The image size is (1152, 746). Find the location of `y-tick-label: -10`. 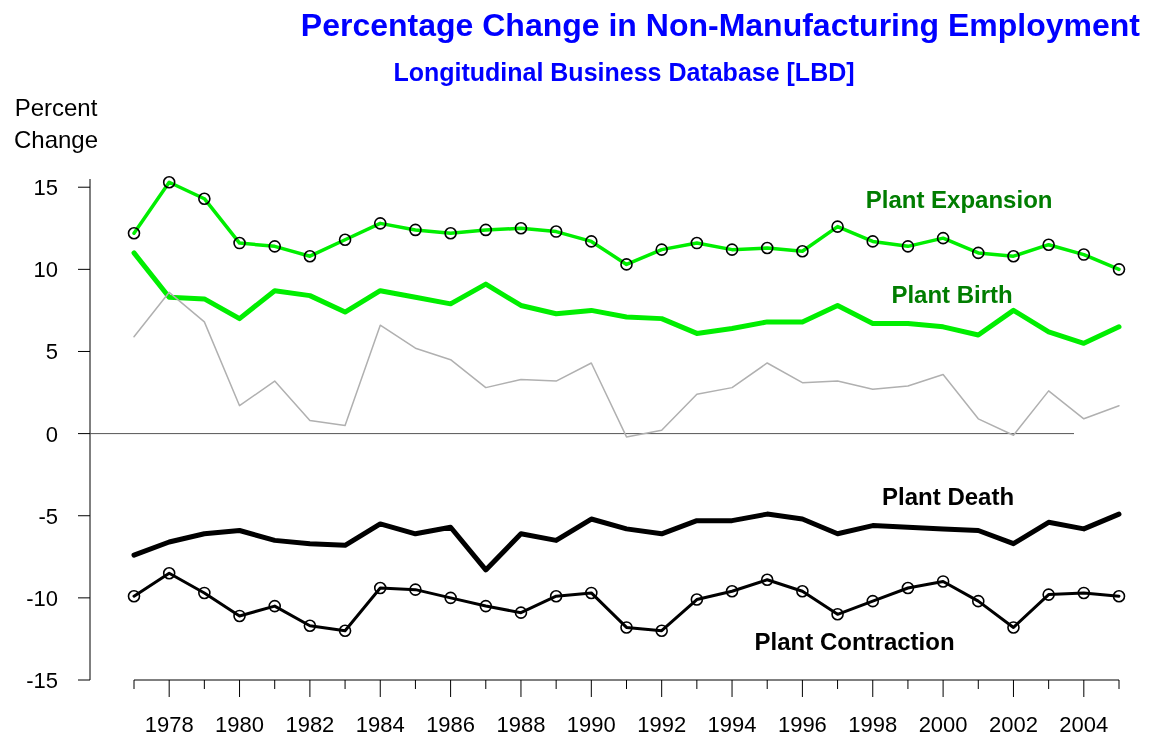

y-tick-label: -10 is located at coordinates (42, 598).